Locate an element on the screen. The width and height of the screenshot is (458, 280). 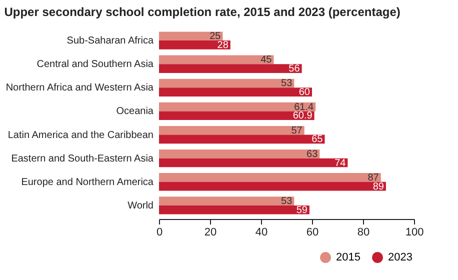
data-label: 65 is located at coordinates (318, 140).